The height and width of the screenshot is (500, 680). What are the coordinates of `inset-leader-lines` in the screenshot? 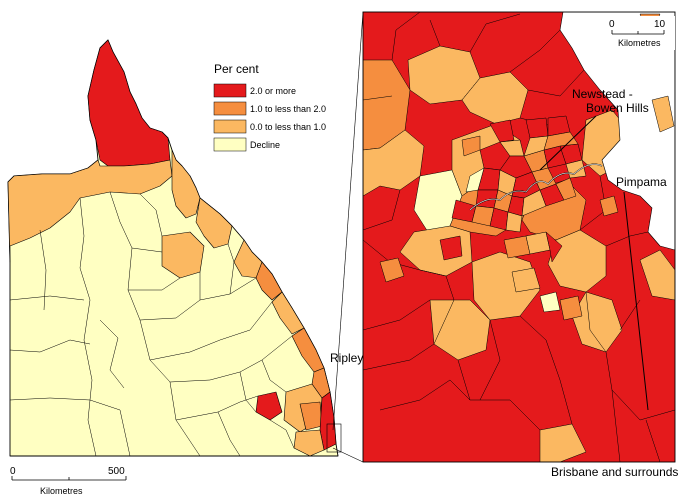 It's located at (345, 237).